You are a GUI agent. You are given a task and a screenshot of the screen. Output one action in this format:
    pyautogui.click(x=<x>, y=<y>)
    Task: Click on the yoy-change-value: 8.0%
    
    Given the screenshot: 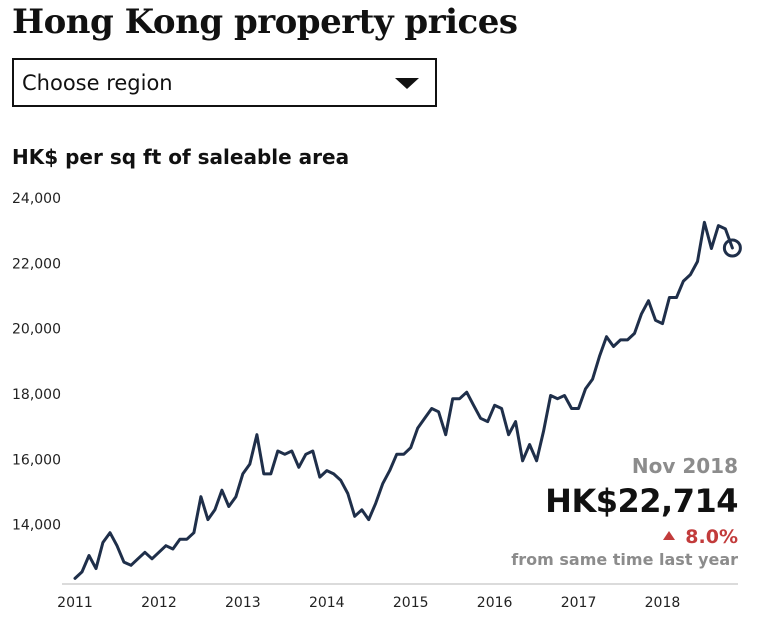 What is the action you would take?
    pyautogui.click(x=711, y=537)
    